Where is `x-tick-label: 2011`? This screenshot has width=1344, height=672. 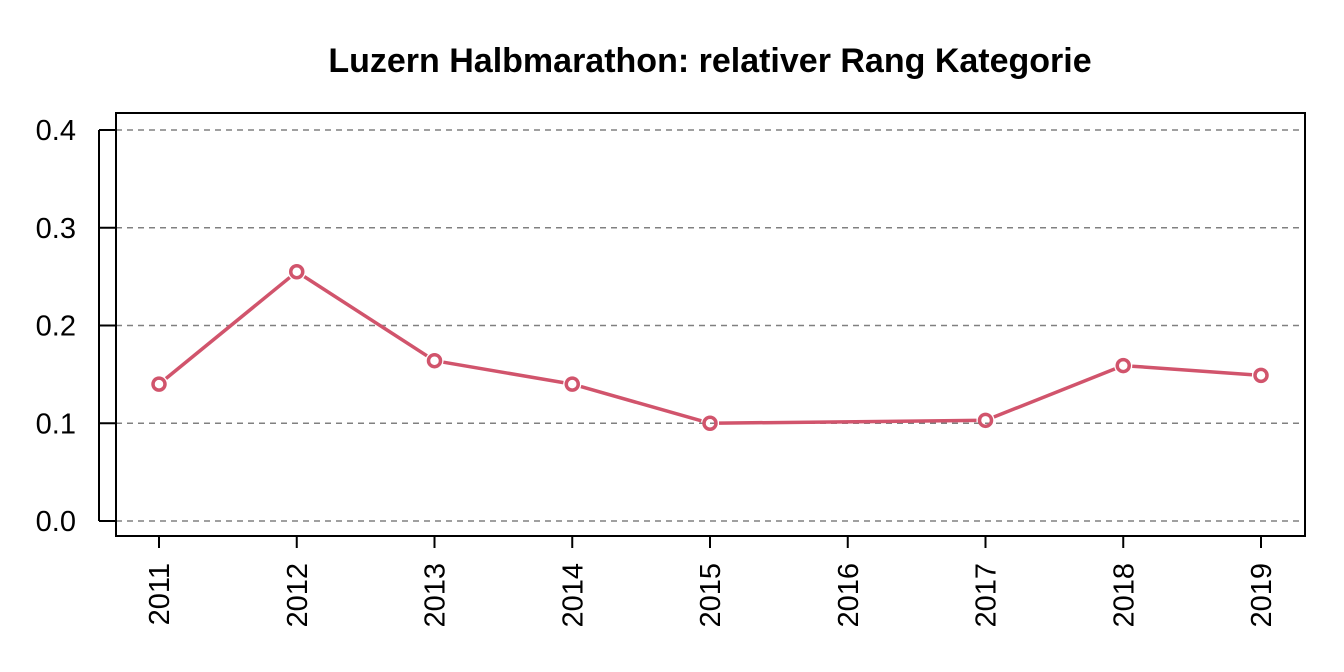
x-tick-label: 2011 is located at coordinates (160, 594).